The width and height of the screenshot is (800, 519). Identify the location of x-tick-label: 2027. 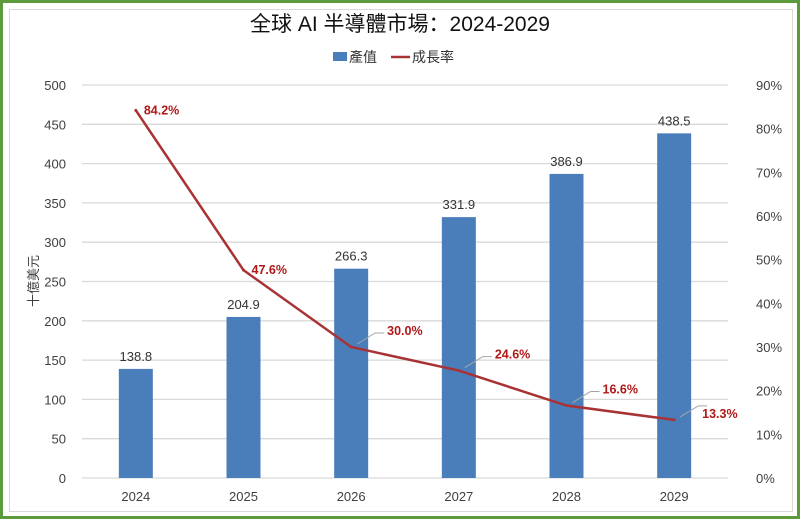
(458, 496).